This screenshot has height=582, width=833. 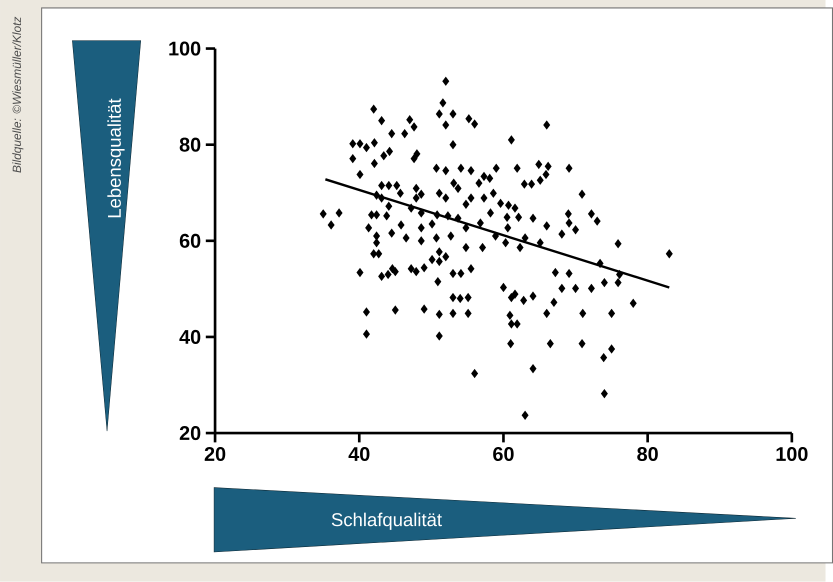 I want to click on y-tick-label: 100, so click(x=184, y=49).